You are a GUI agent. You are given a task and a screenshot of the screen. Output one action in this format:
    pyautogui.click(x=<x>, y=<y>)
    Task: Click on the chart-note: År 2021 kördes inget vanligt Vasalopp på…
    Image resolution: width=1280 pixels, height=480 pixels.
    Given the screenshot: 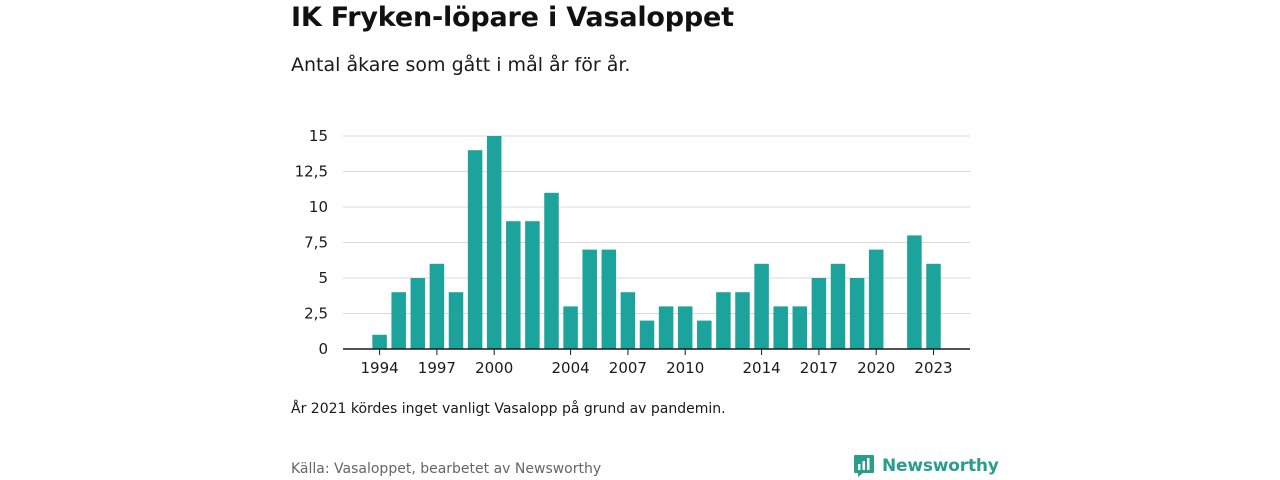 What is the action you would take?
    pyautogui.click(x=508, y=409)
    